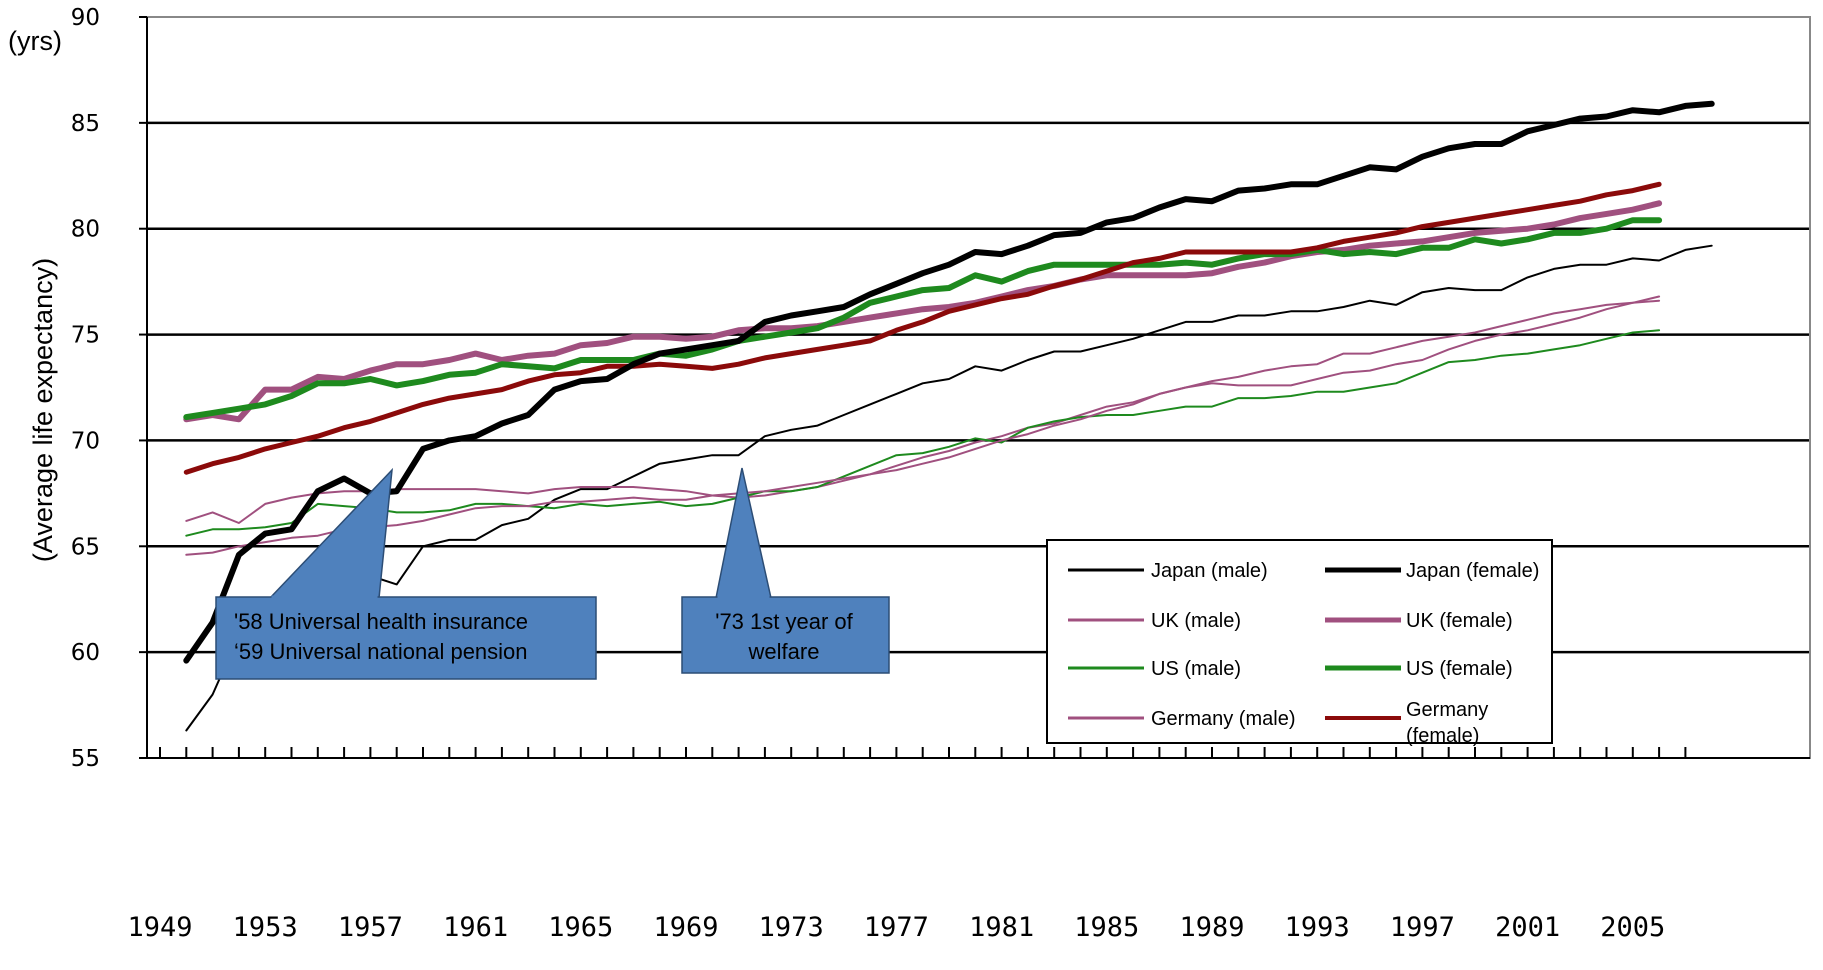  I want to click on legend-label: Japan (male), so click(1209, 571).